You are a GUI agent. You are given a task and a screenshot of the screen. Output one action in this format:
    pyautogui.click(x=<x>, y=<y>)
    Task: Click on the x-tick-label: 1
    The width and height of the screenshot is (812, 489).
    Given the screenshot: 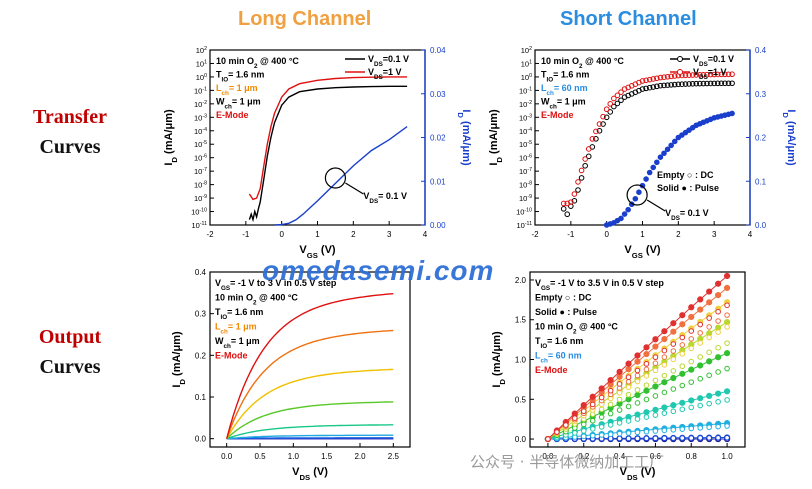 What is the action you would take?
    pyautogui.click(x=642, y=234)
    